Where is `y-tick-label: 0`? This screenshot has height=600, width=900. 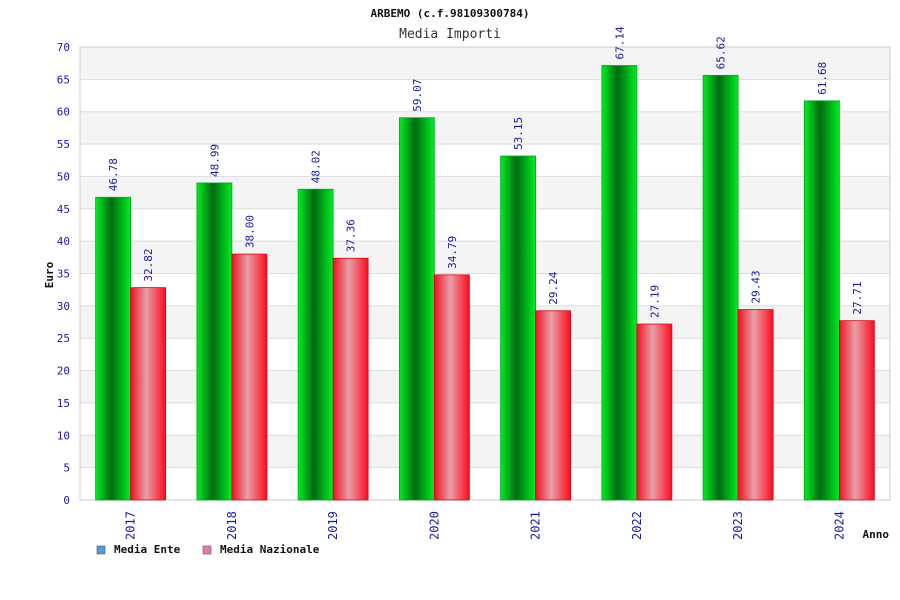
y-tick-label: 0 is located at coordinates (66, 500).